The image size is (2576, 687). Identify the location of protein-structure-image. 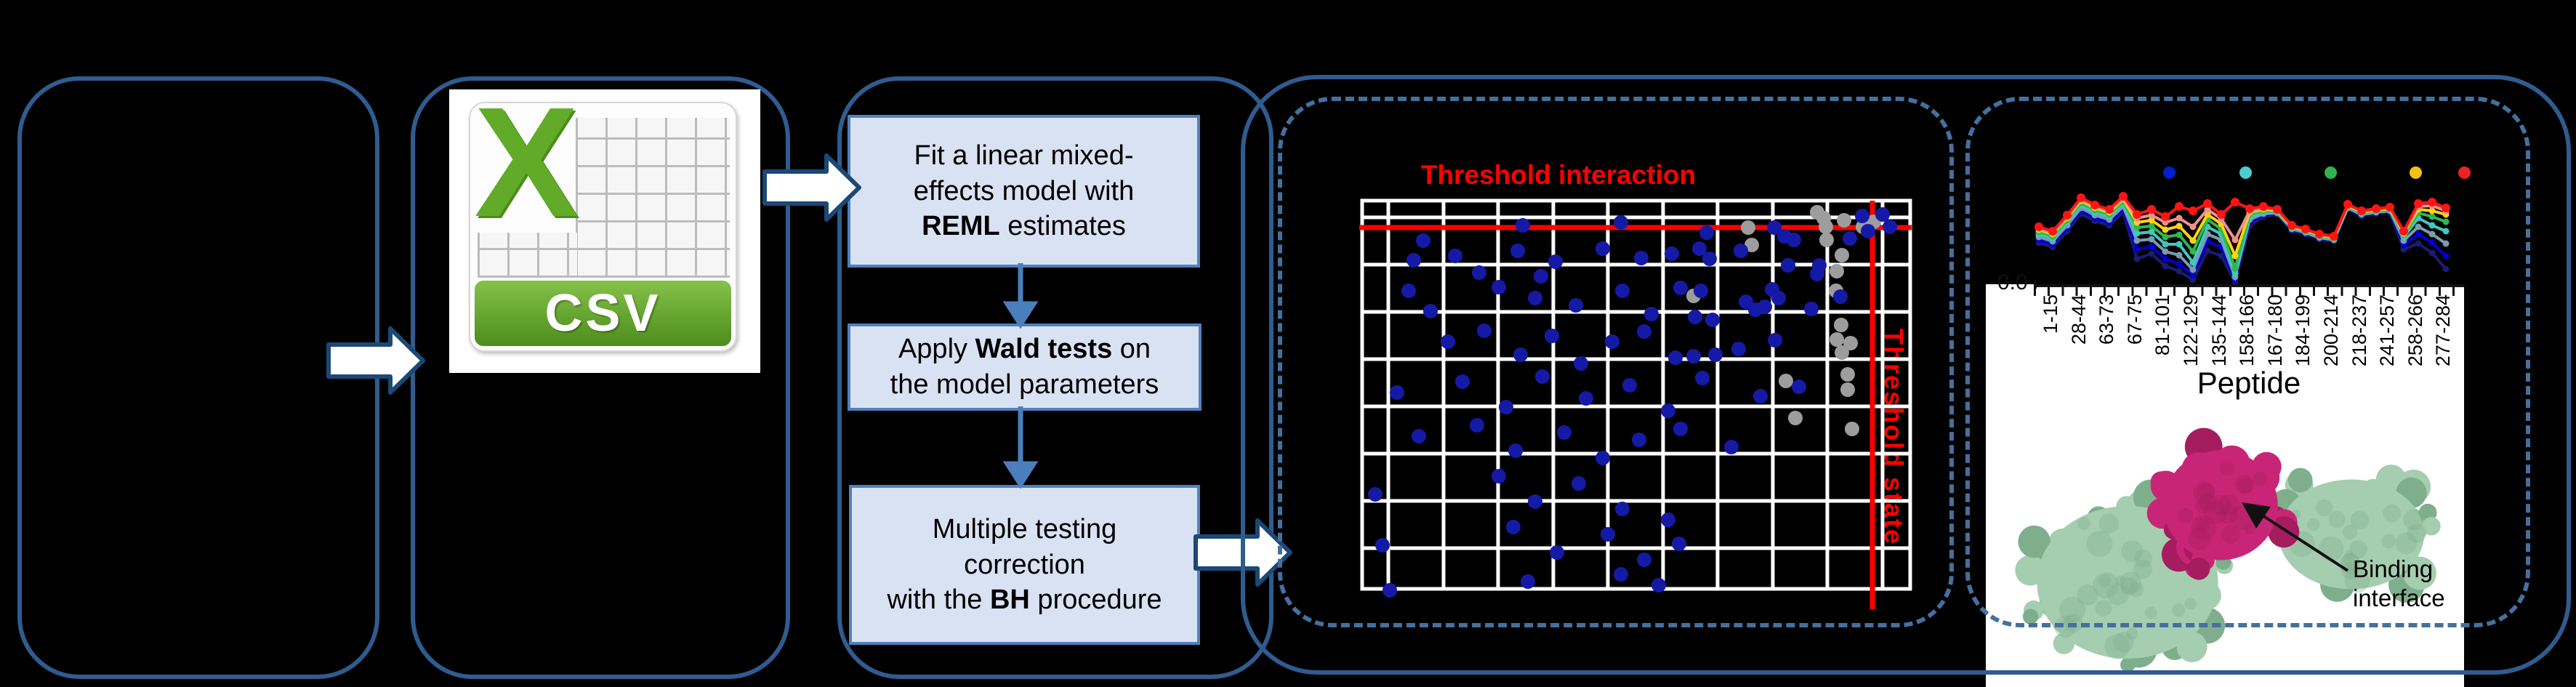
(2228, 549).